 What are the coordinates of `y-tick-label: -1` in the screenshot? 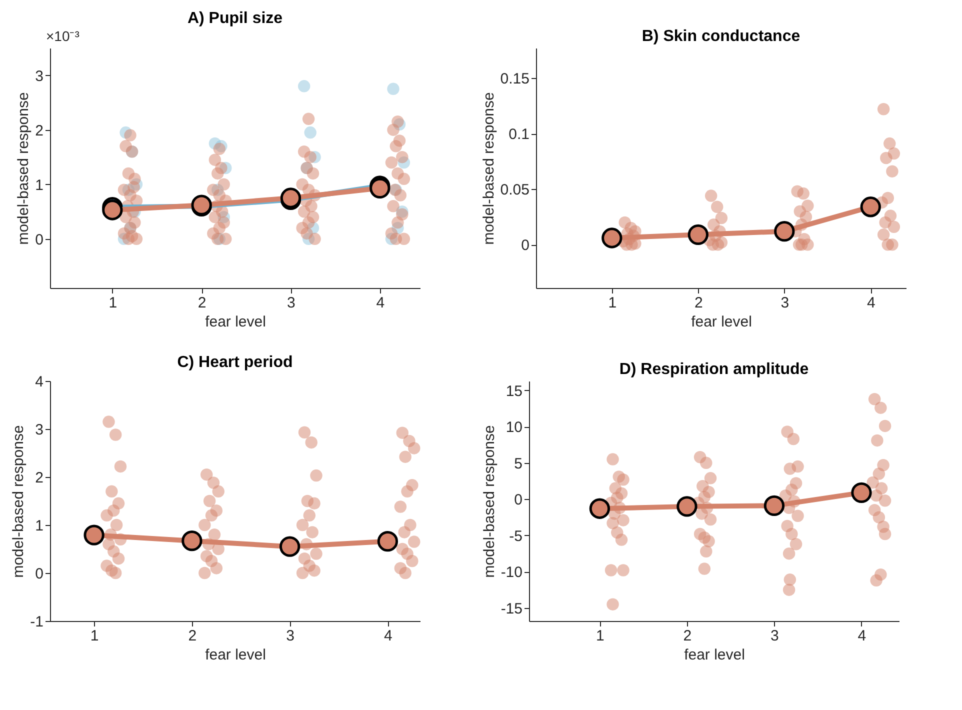 It's located at (37, 622).